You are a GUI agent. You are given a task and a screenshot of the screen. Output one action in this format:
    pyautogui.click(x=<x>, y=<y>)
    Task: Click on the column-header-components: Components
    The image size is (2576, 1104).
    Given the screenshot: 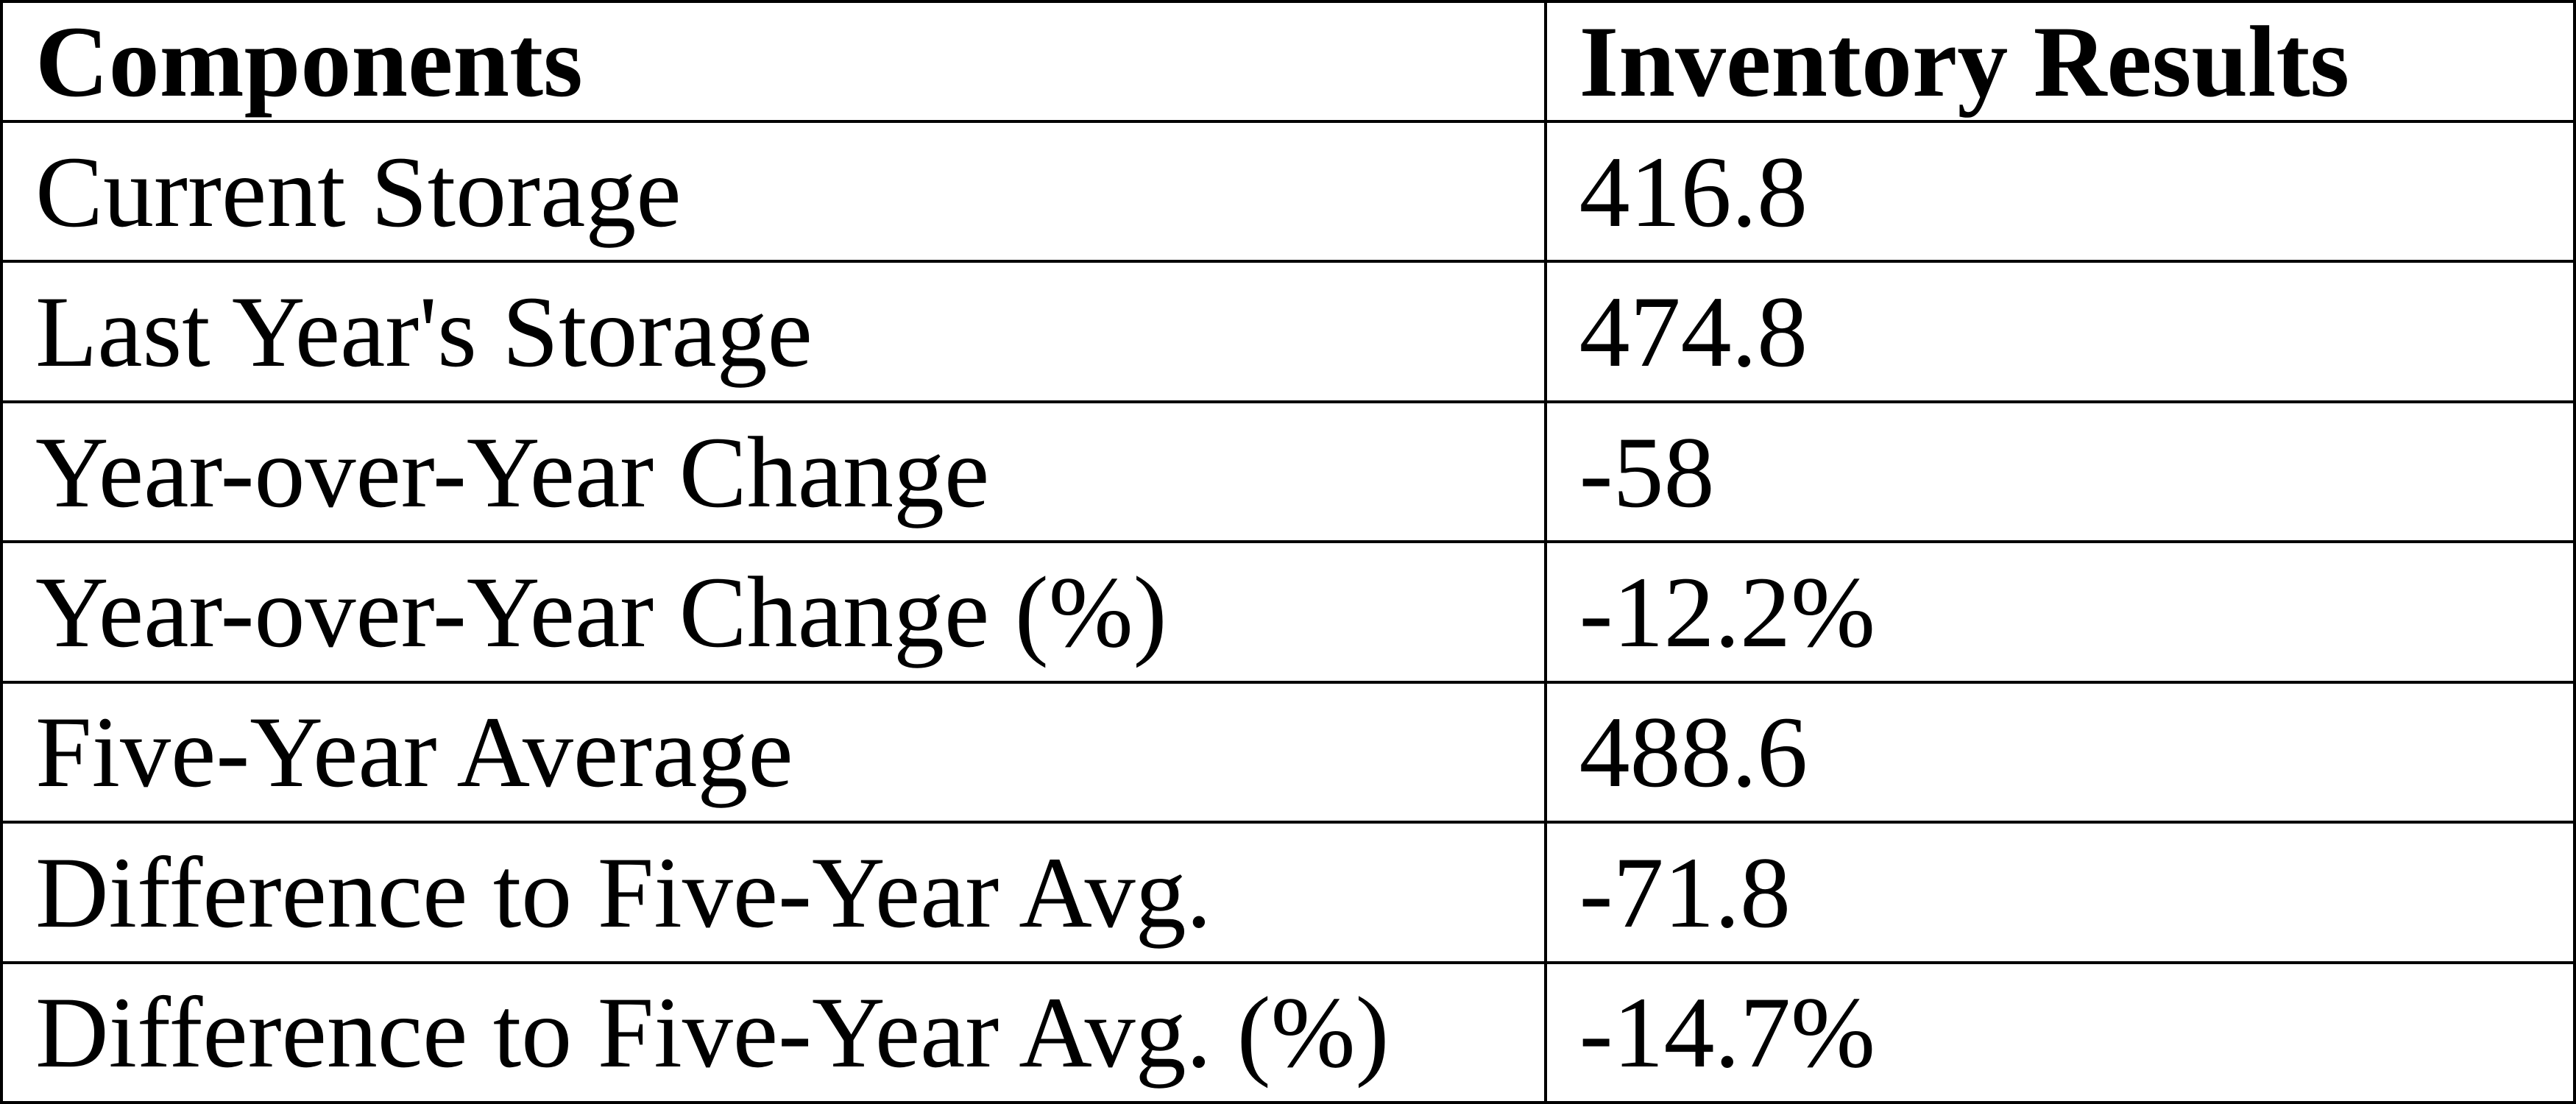 What is the action you would take?
    pyautogui.click(x=773, y=61)
    